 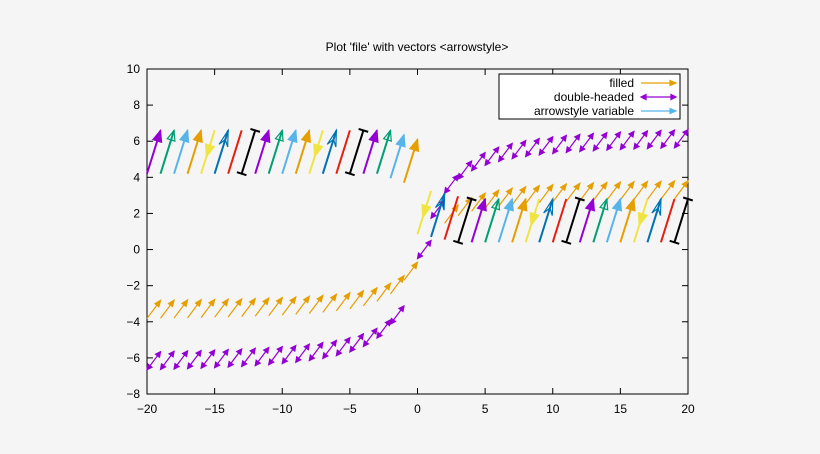 What do you see at coordinates (621, 409) in the screenshot?
I see `x-tick-label: 15` at bounding box center [621, 409].